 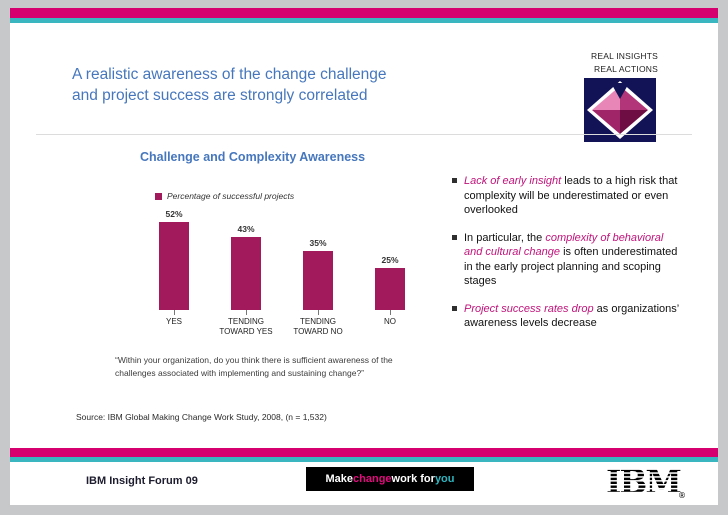 What do you see at coordinates (318, 327) in the screenshot?
I see `category-label: TENDING TOWARD NO` at bounding box center [318, 327].